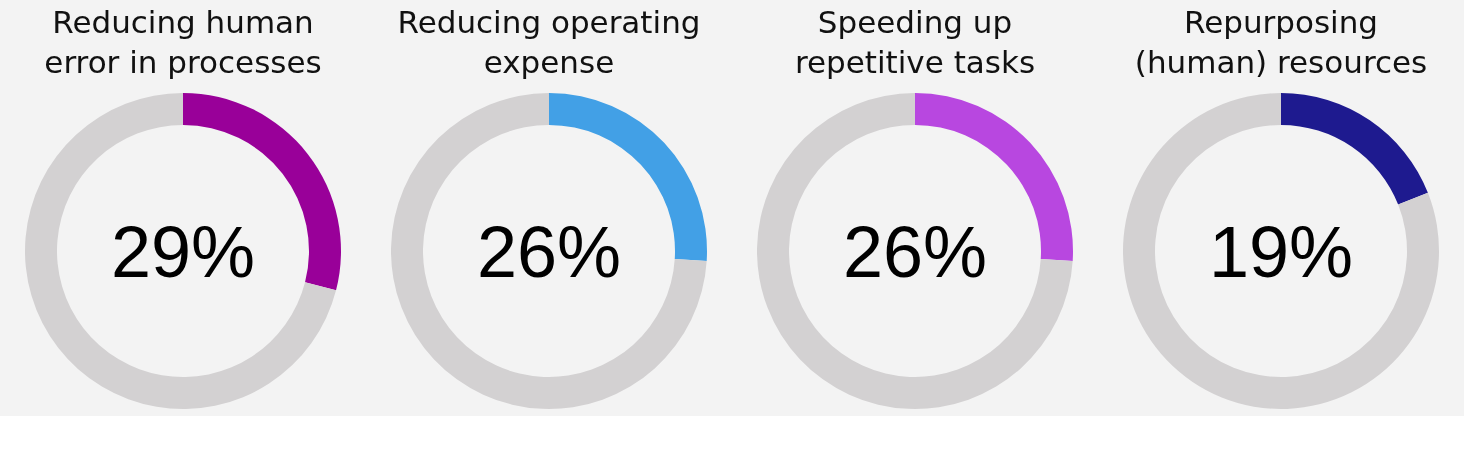  I want to click on text: 19%, so click(1281, 252).